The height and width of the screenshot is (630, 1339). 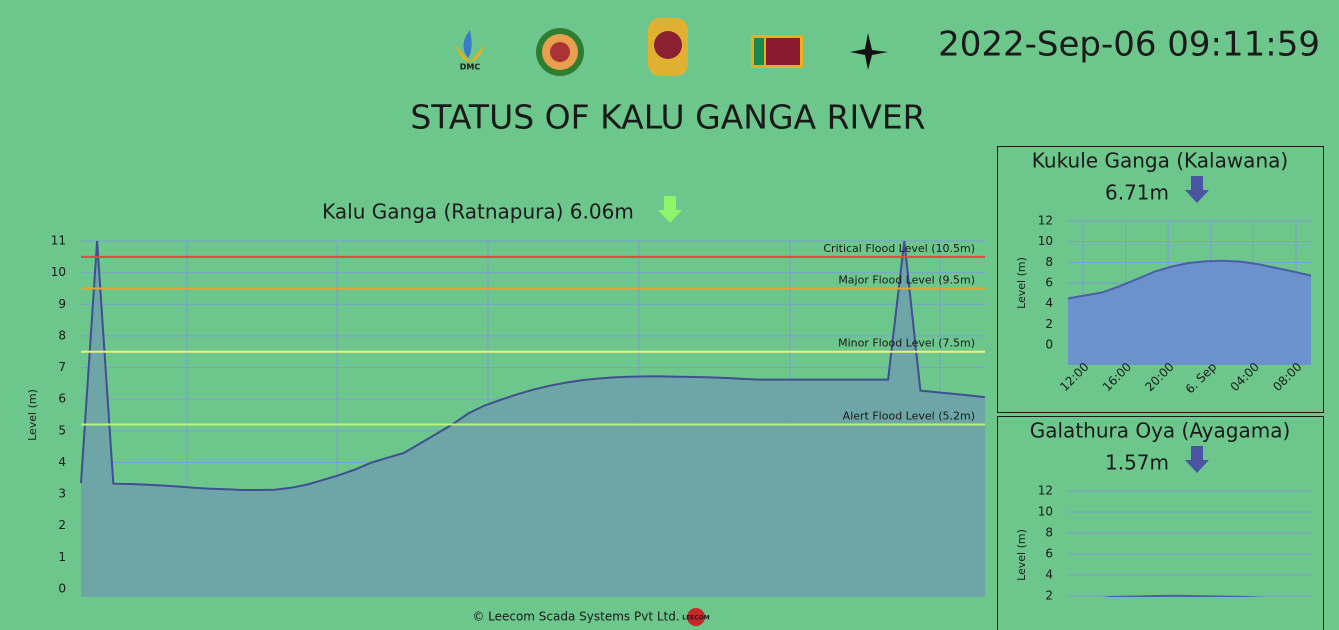 What do you see at coordinates (1160, 431) in the screenshot?
I see `chart-title: Galathura Oya (Ayagama)` at bounding box center [1160, 431].